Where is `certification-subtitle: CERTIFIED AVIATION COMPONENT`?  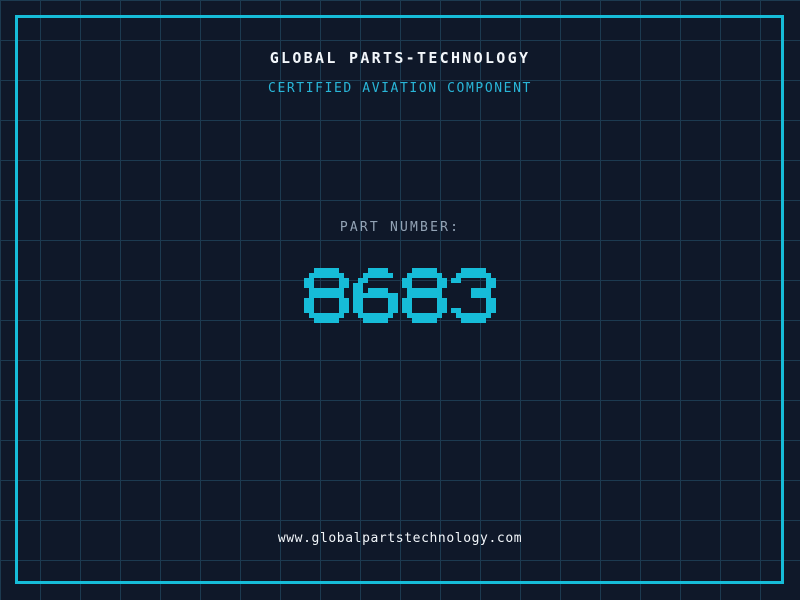 certification-subtitle: CERTIFIED AVIATION COMPONENT is located at coordinates (400, 88).